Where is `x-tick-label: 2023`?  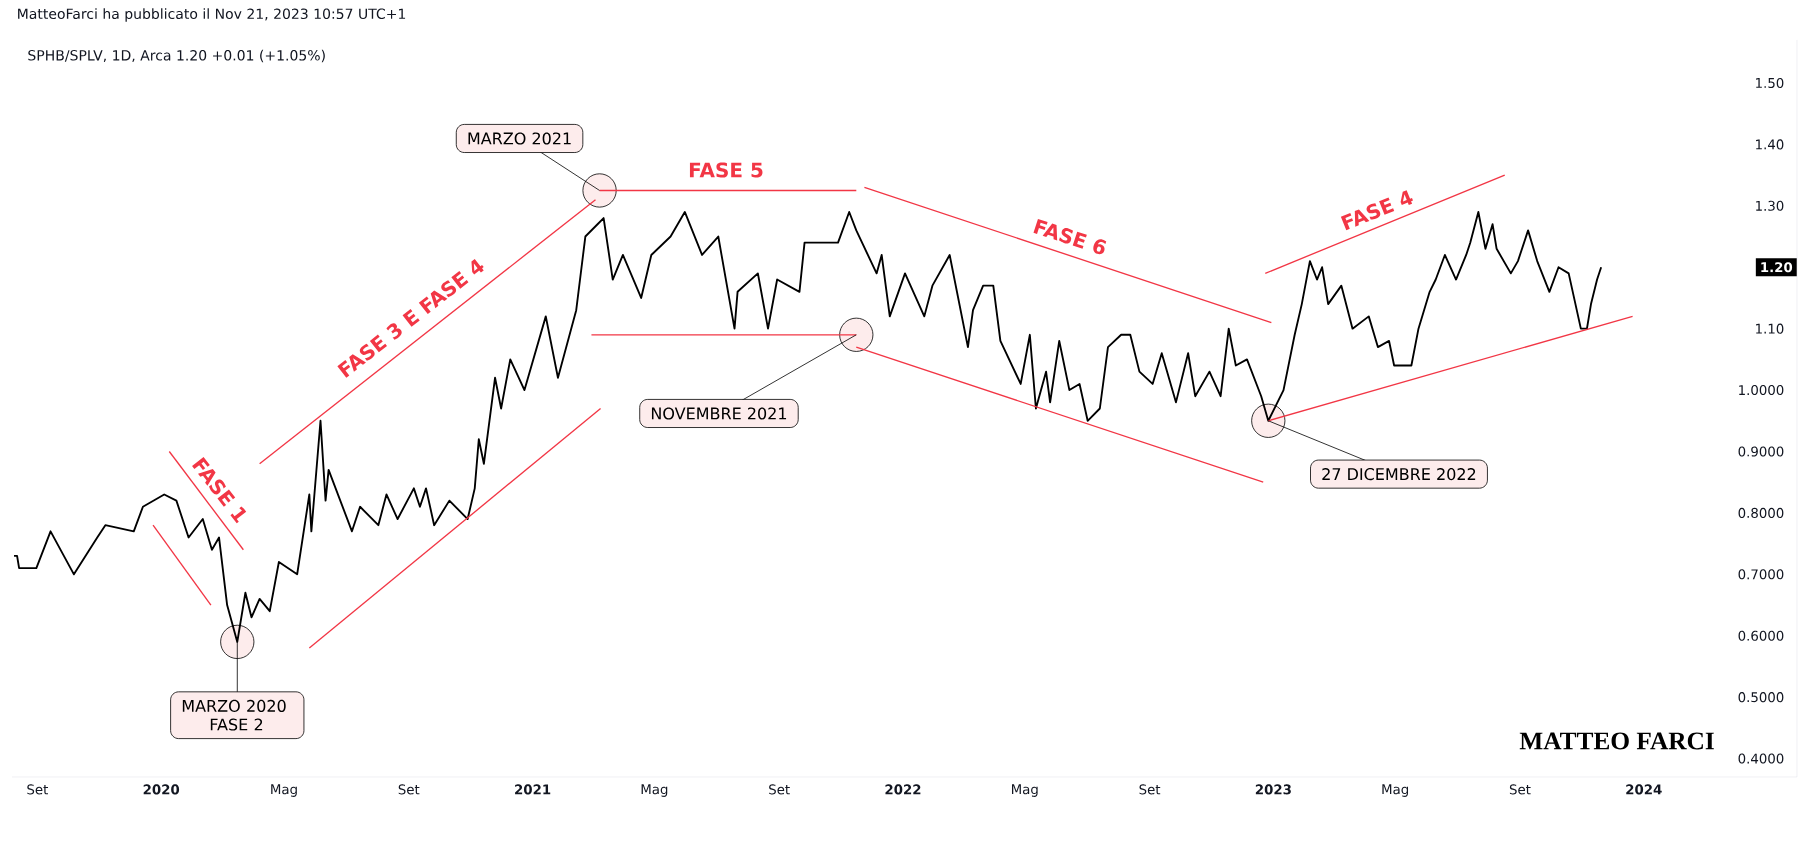
x-tick-label: 2023 is located at coordinates (1273, 789).